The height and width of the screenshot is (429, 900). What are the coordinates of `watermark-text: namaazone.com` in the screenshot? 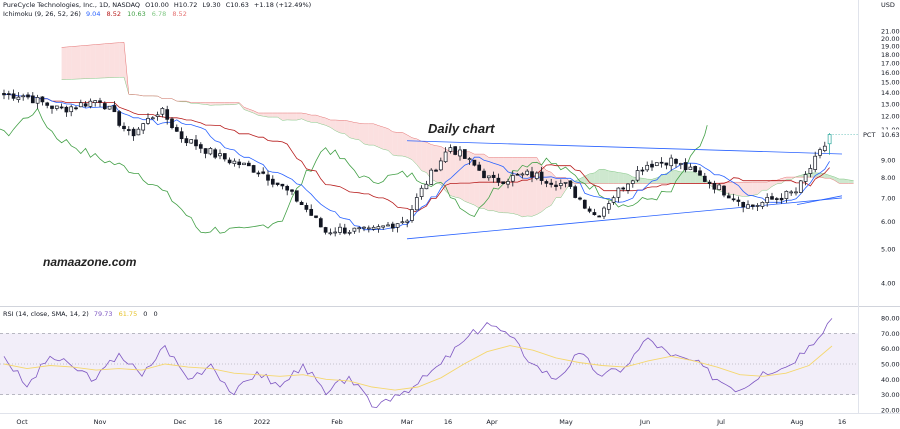 It's located at (90, 262).